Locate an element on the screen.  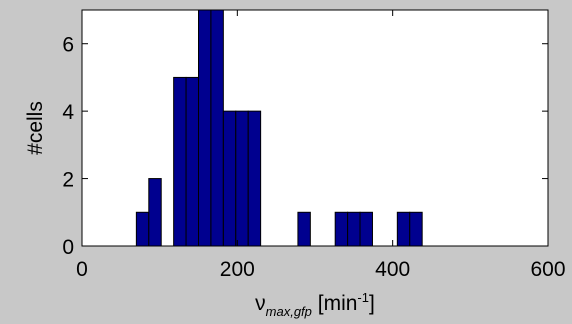
x-axis-label-unit-exponent: -1 is located at coordinates (363, 297).